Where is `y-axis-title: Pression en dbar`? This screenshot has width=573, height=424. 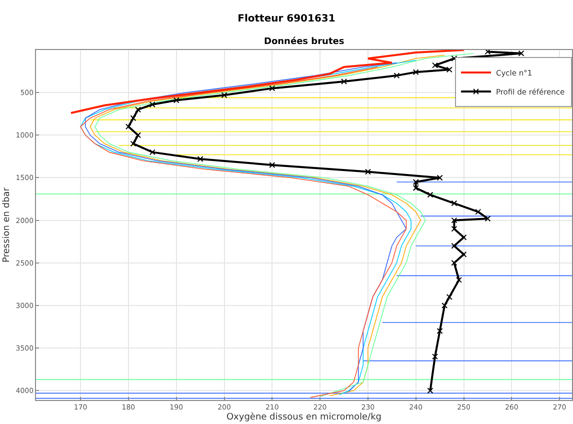
y-axis-title: Pression en dbar is located at coordinates (7, 225).